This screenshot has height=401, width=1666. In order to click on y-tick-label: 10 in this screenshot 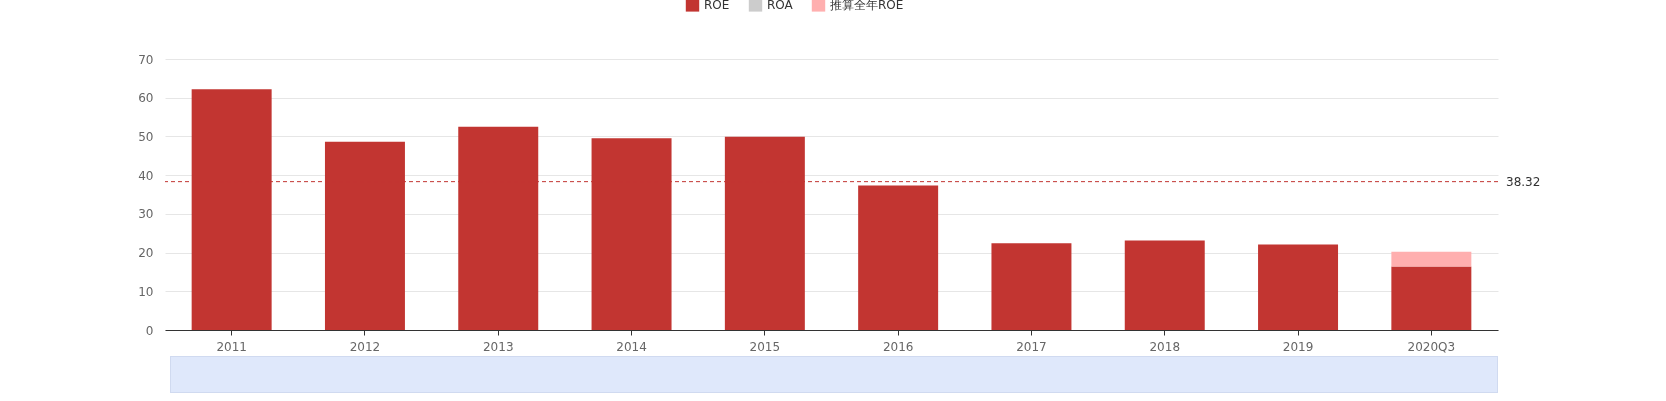, I will do `click(146, 291)`.